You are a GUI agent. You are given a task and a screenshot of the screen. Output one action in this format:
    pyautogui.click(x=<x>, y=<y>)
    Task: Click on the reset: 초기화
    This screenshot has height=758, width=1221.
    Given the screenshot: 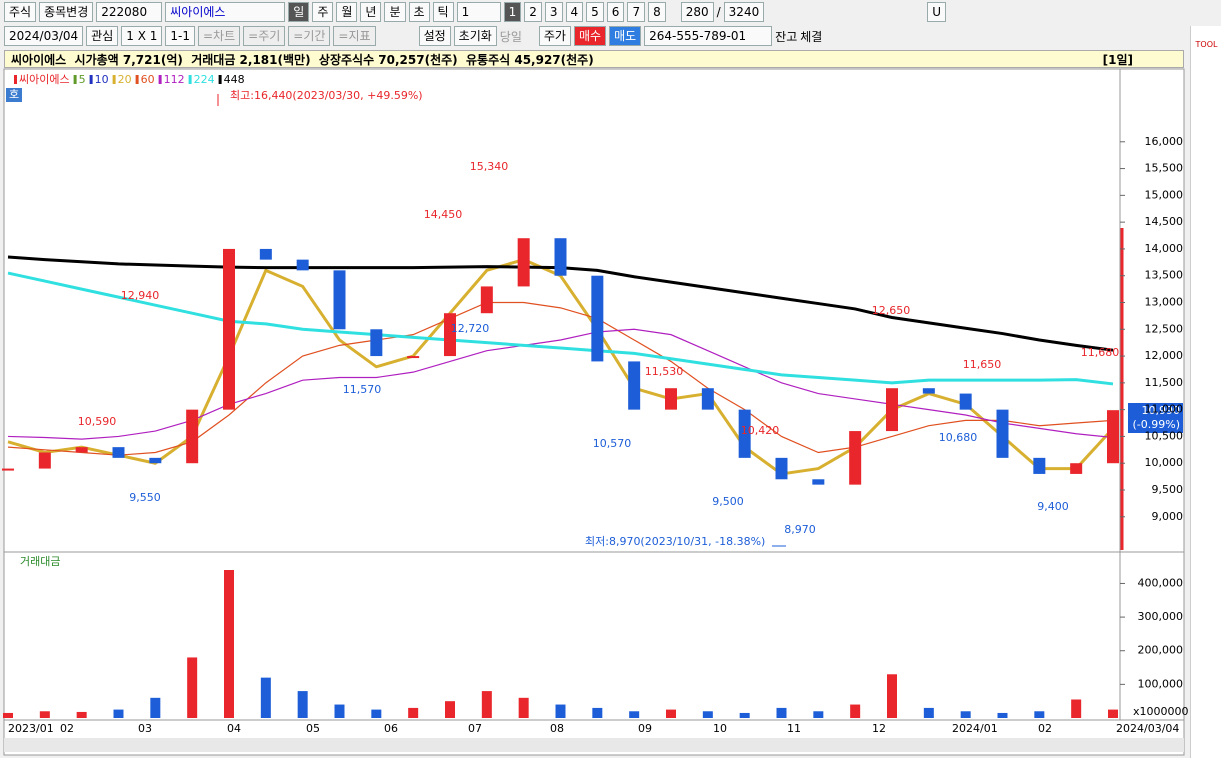 What is the action you would take?
    pyautogui.click(x=475, y=36)
    